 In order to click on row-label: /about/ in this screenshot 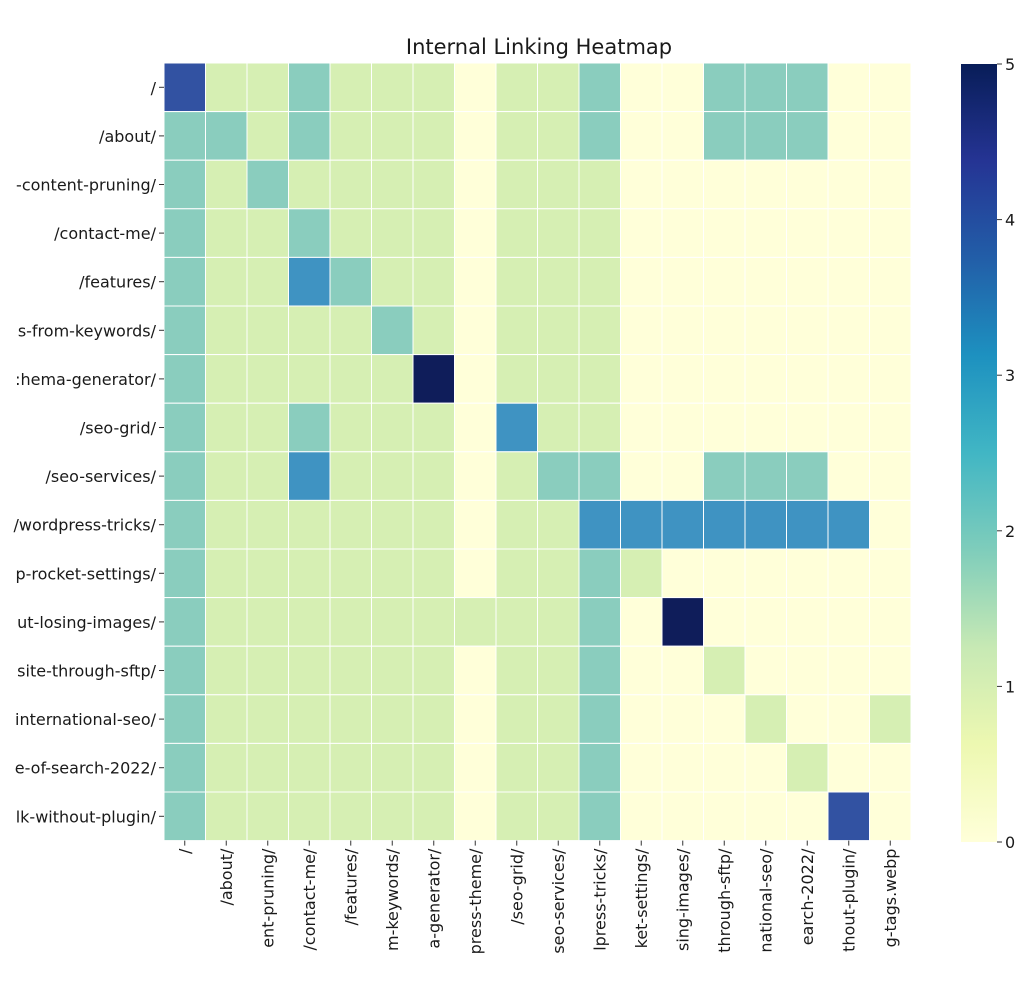, I will do `click(128, 136)`.